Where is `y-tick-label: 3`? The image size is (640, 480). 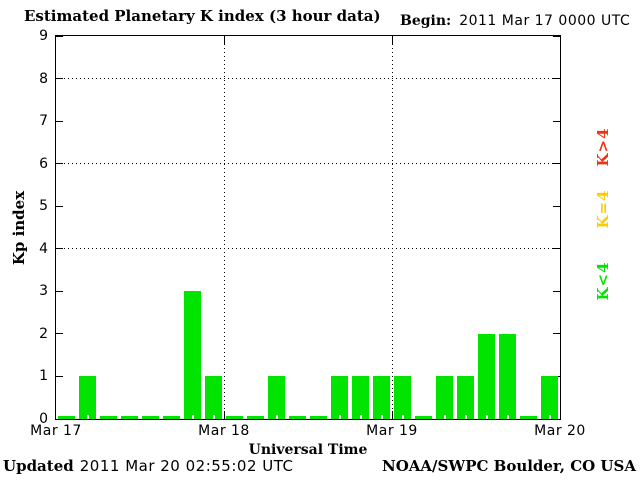 y-tick-label: 3 is located at coordinates (43, 291).